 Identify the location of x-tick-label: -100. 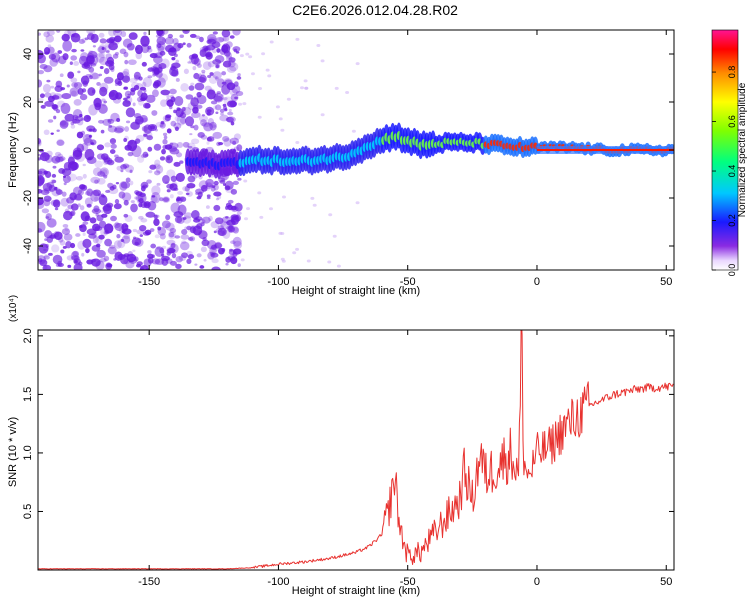
(278, 282).